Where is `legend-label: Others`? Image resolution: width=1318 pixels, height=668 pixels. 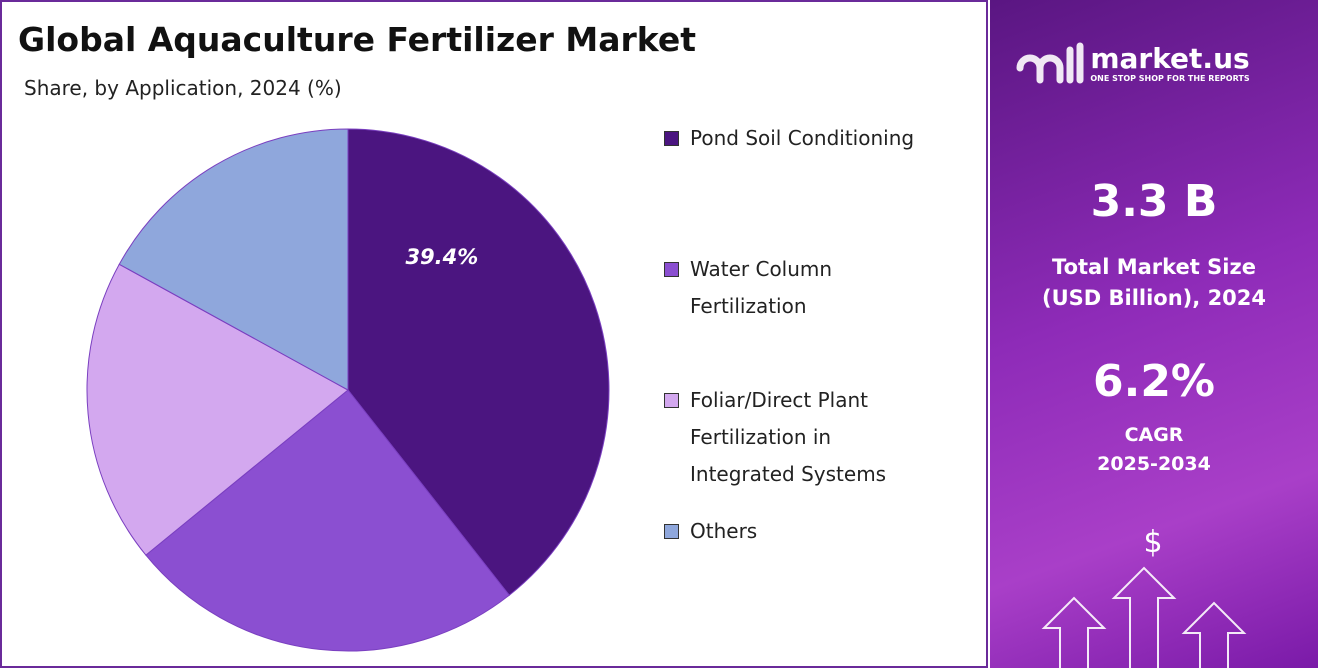
legend-label: Others is located at coordinates (724, 531).